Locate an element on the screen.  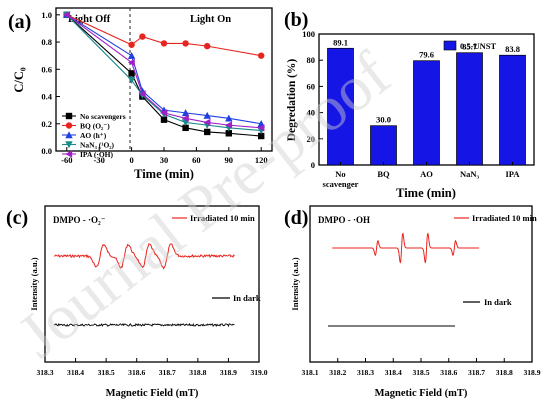
panel-label-b: (b) is located at coordinates (296, 20).